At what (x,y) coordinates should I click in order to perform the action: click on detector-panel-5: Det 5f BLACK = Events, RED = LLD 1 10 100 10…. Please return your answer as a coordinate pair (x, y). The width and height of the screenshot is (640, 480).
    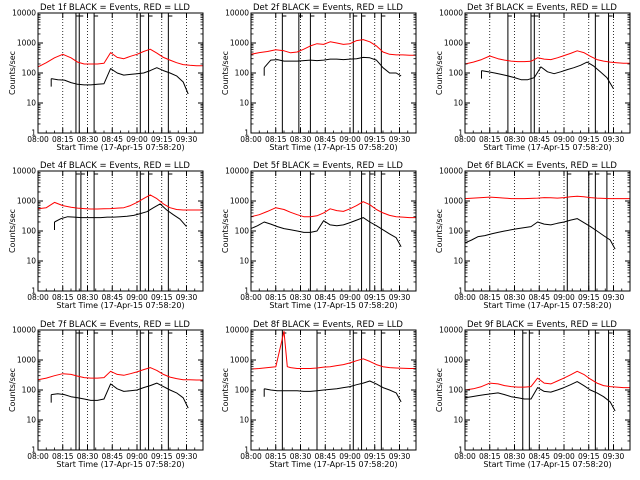
    Looking at the image, I should click on (319, 235).